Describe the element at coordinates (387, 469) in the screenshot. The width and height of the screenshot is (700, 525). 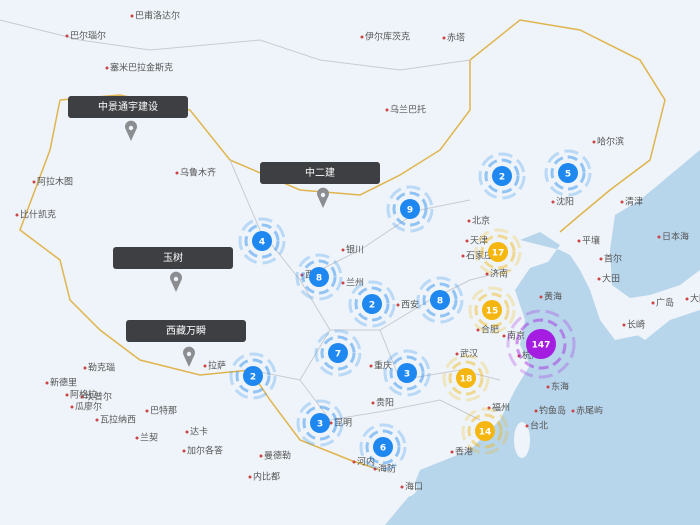
I see `place-label: 海防` at that location.